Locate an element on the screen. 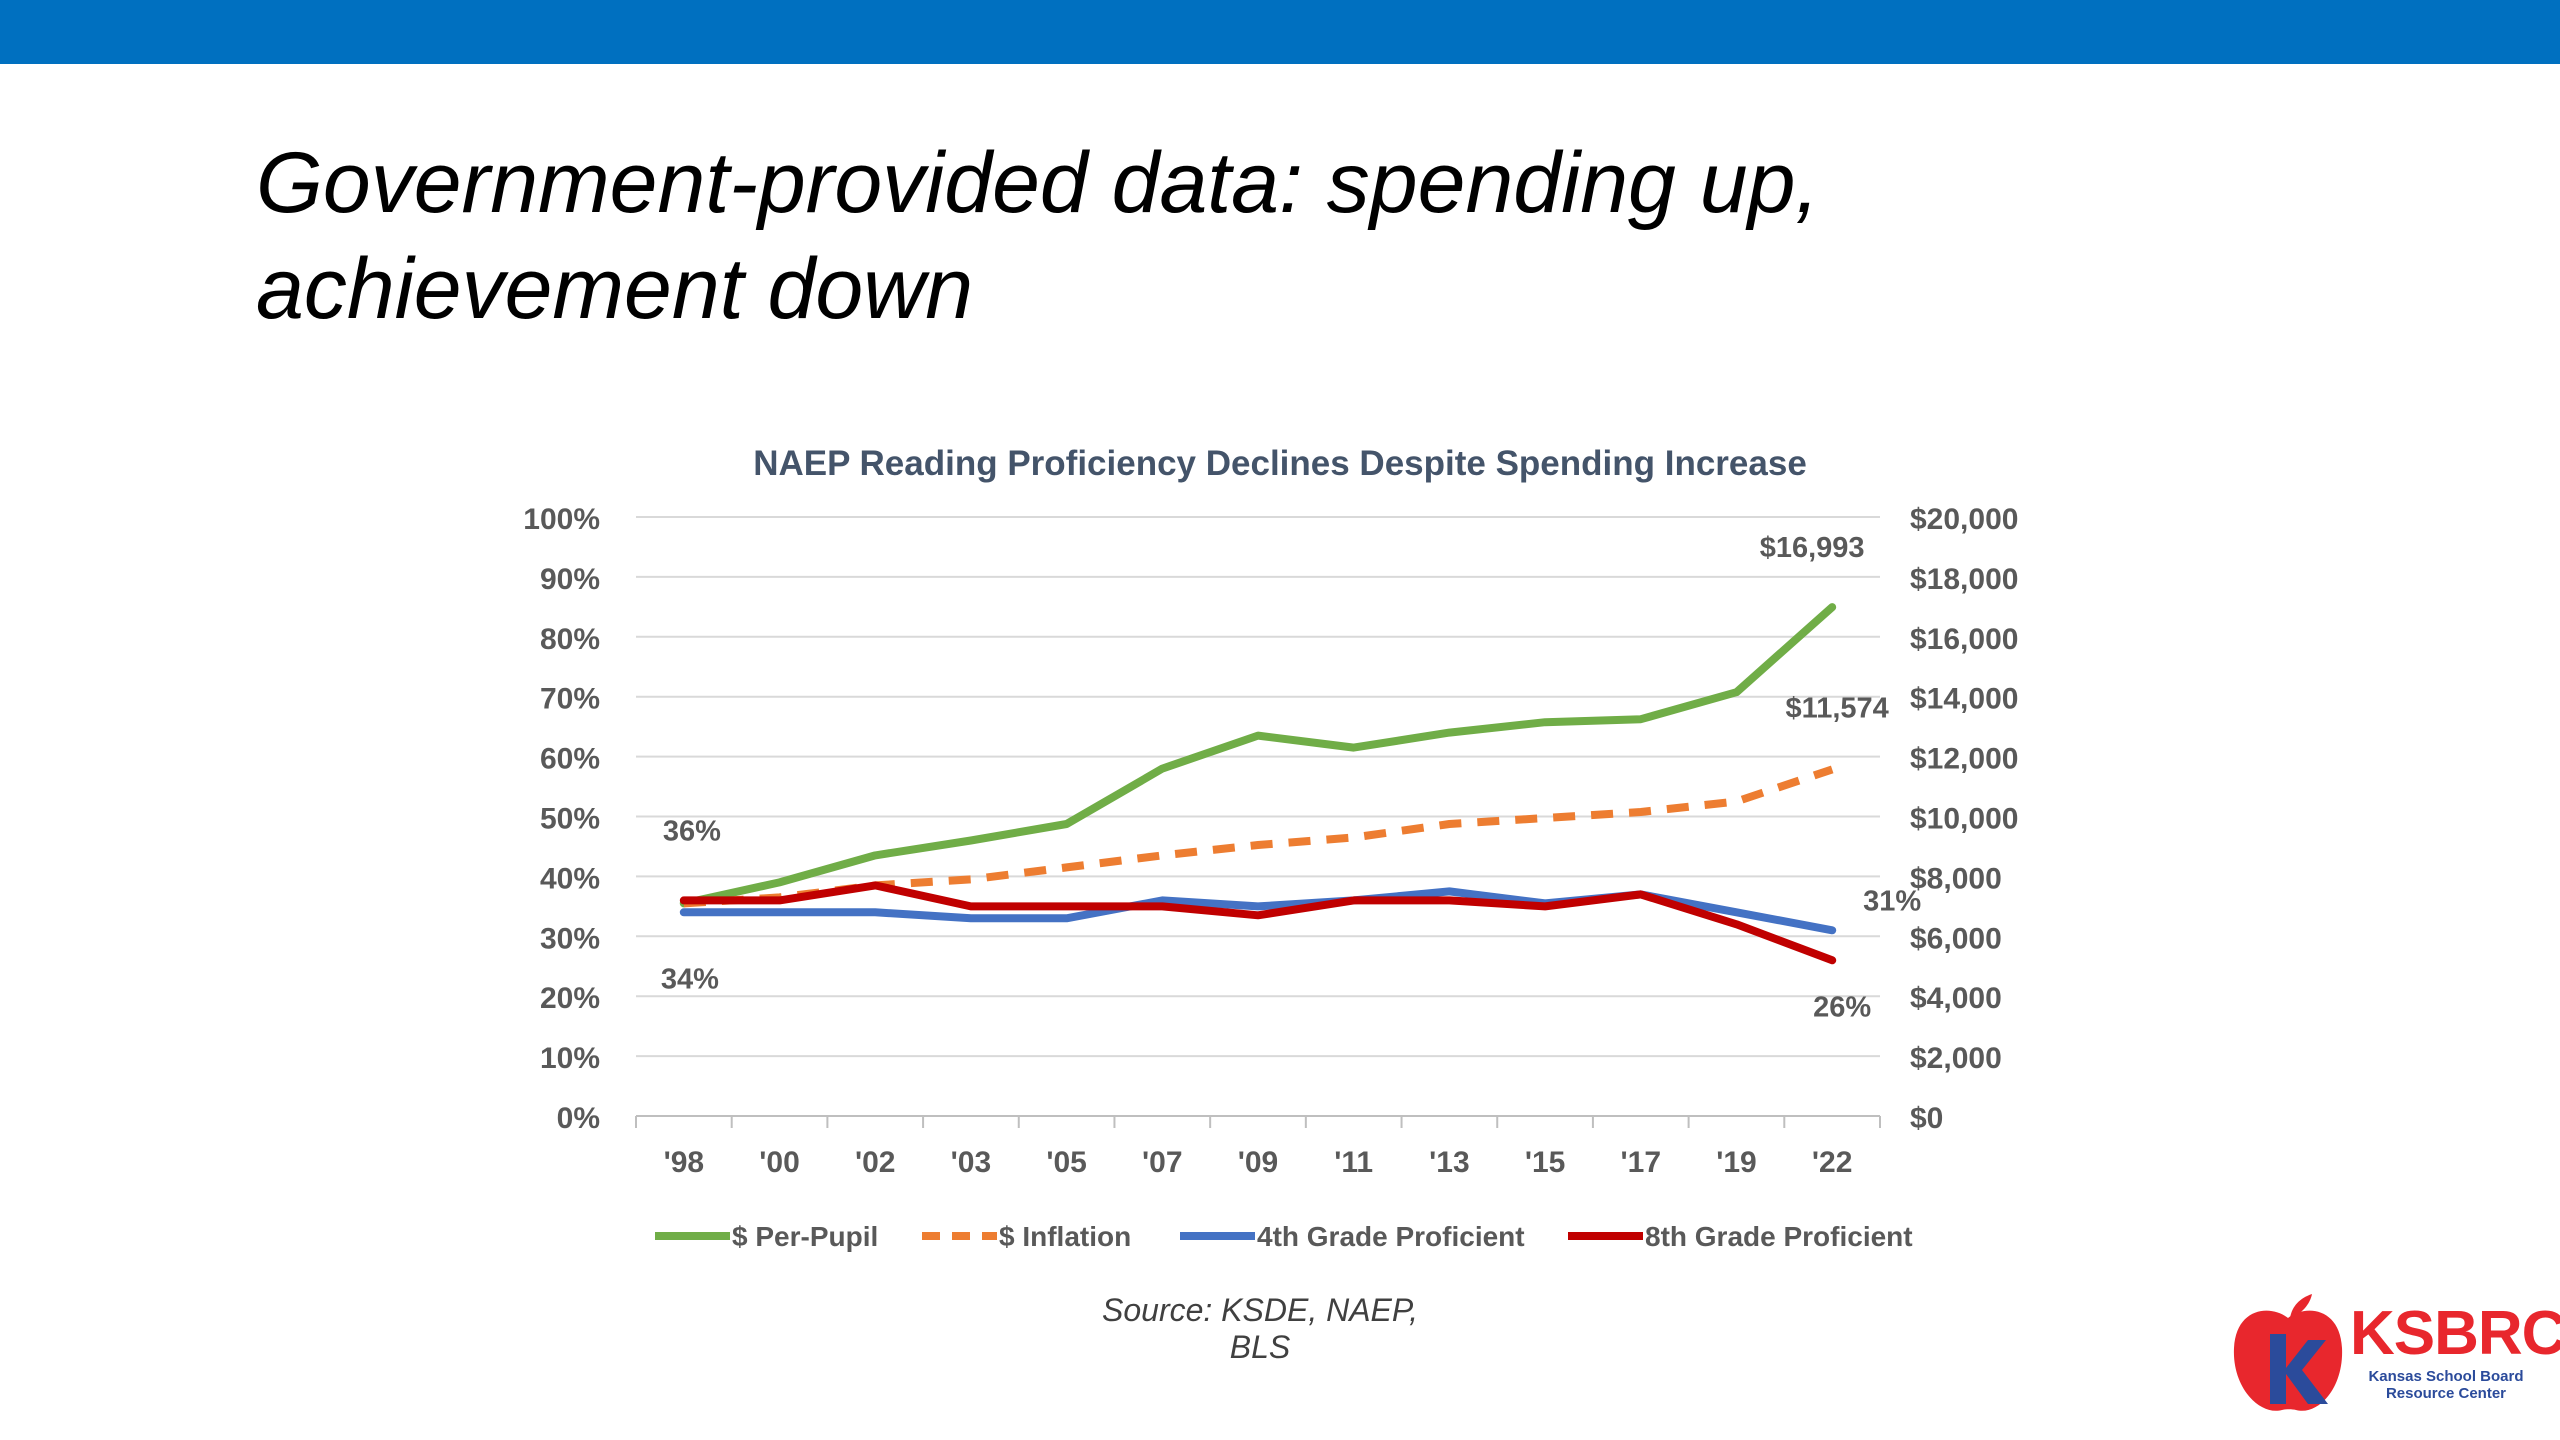 Image resolution: width=2560 pixels, height=1440 pixels. slide-title-line-2: achievement down is located at coordinates (615, 289).